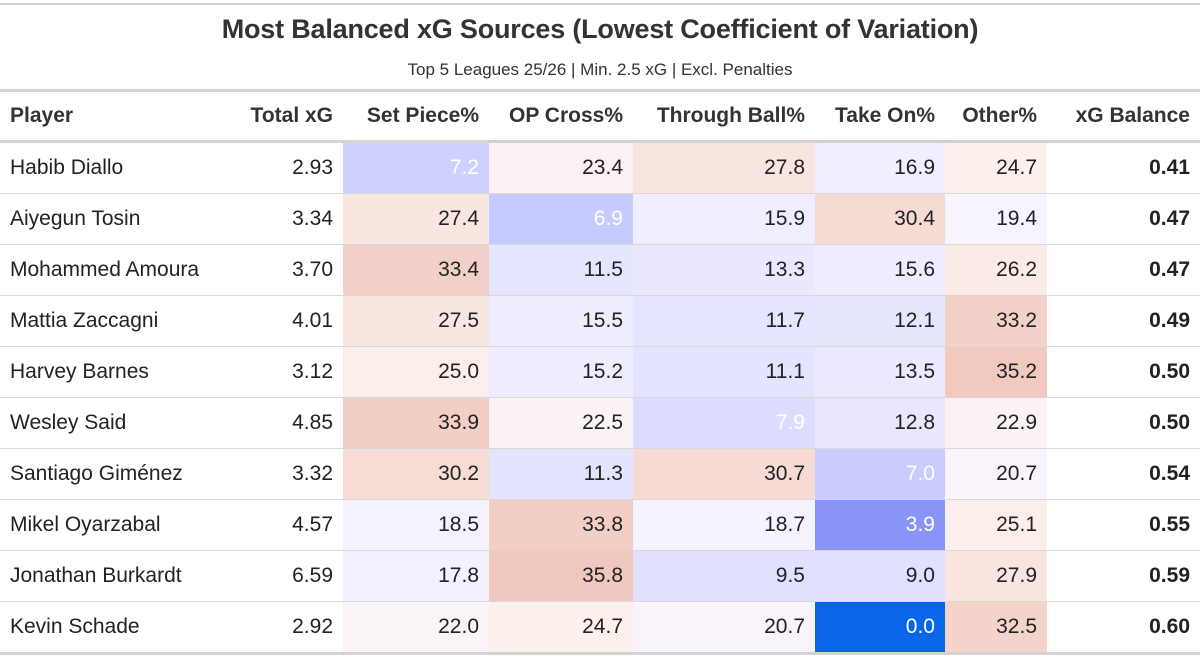 This screenshot has width=1200, height=659. Describe the element at coordinates (724, 576) in the screenshot. I see `cell-through-ball: 9.5` at that location.